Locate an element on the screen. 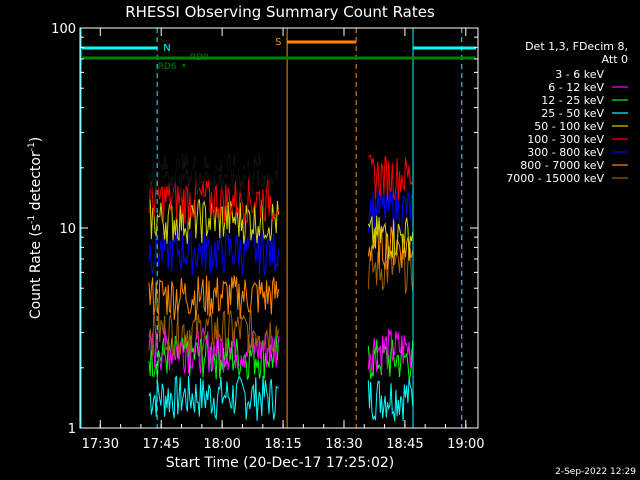 This screenshot has height=480, width=640. saa-label: S is located at coordinates (278, 42).